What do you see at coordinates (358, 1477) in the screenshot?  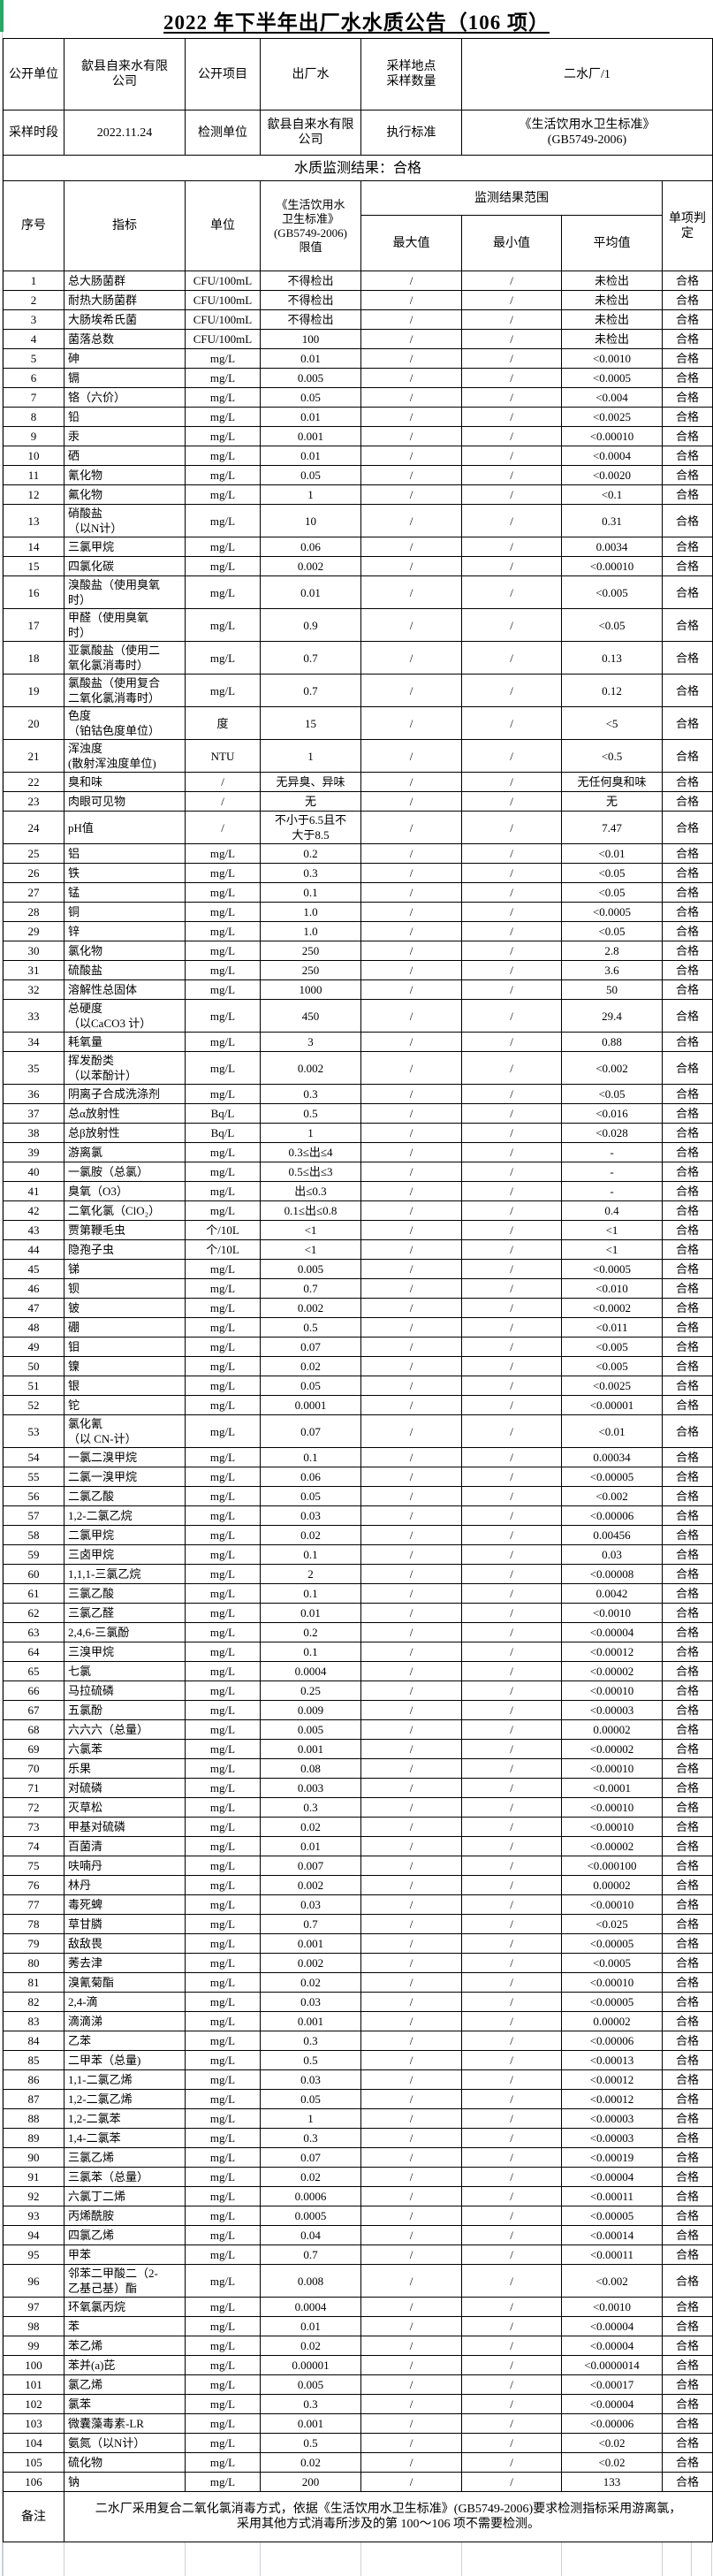 I see `indicator-row: 55 二氯一溴甲烷 mg/L 0.06// <0.00005 合格` at bounding box center [358, 1477].